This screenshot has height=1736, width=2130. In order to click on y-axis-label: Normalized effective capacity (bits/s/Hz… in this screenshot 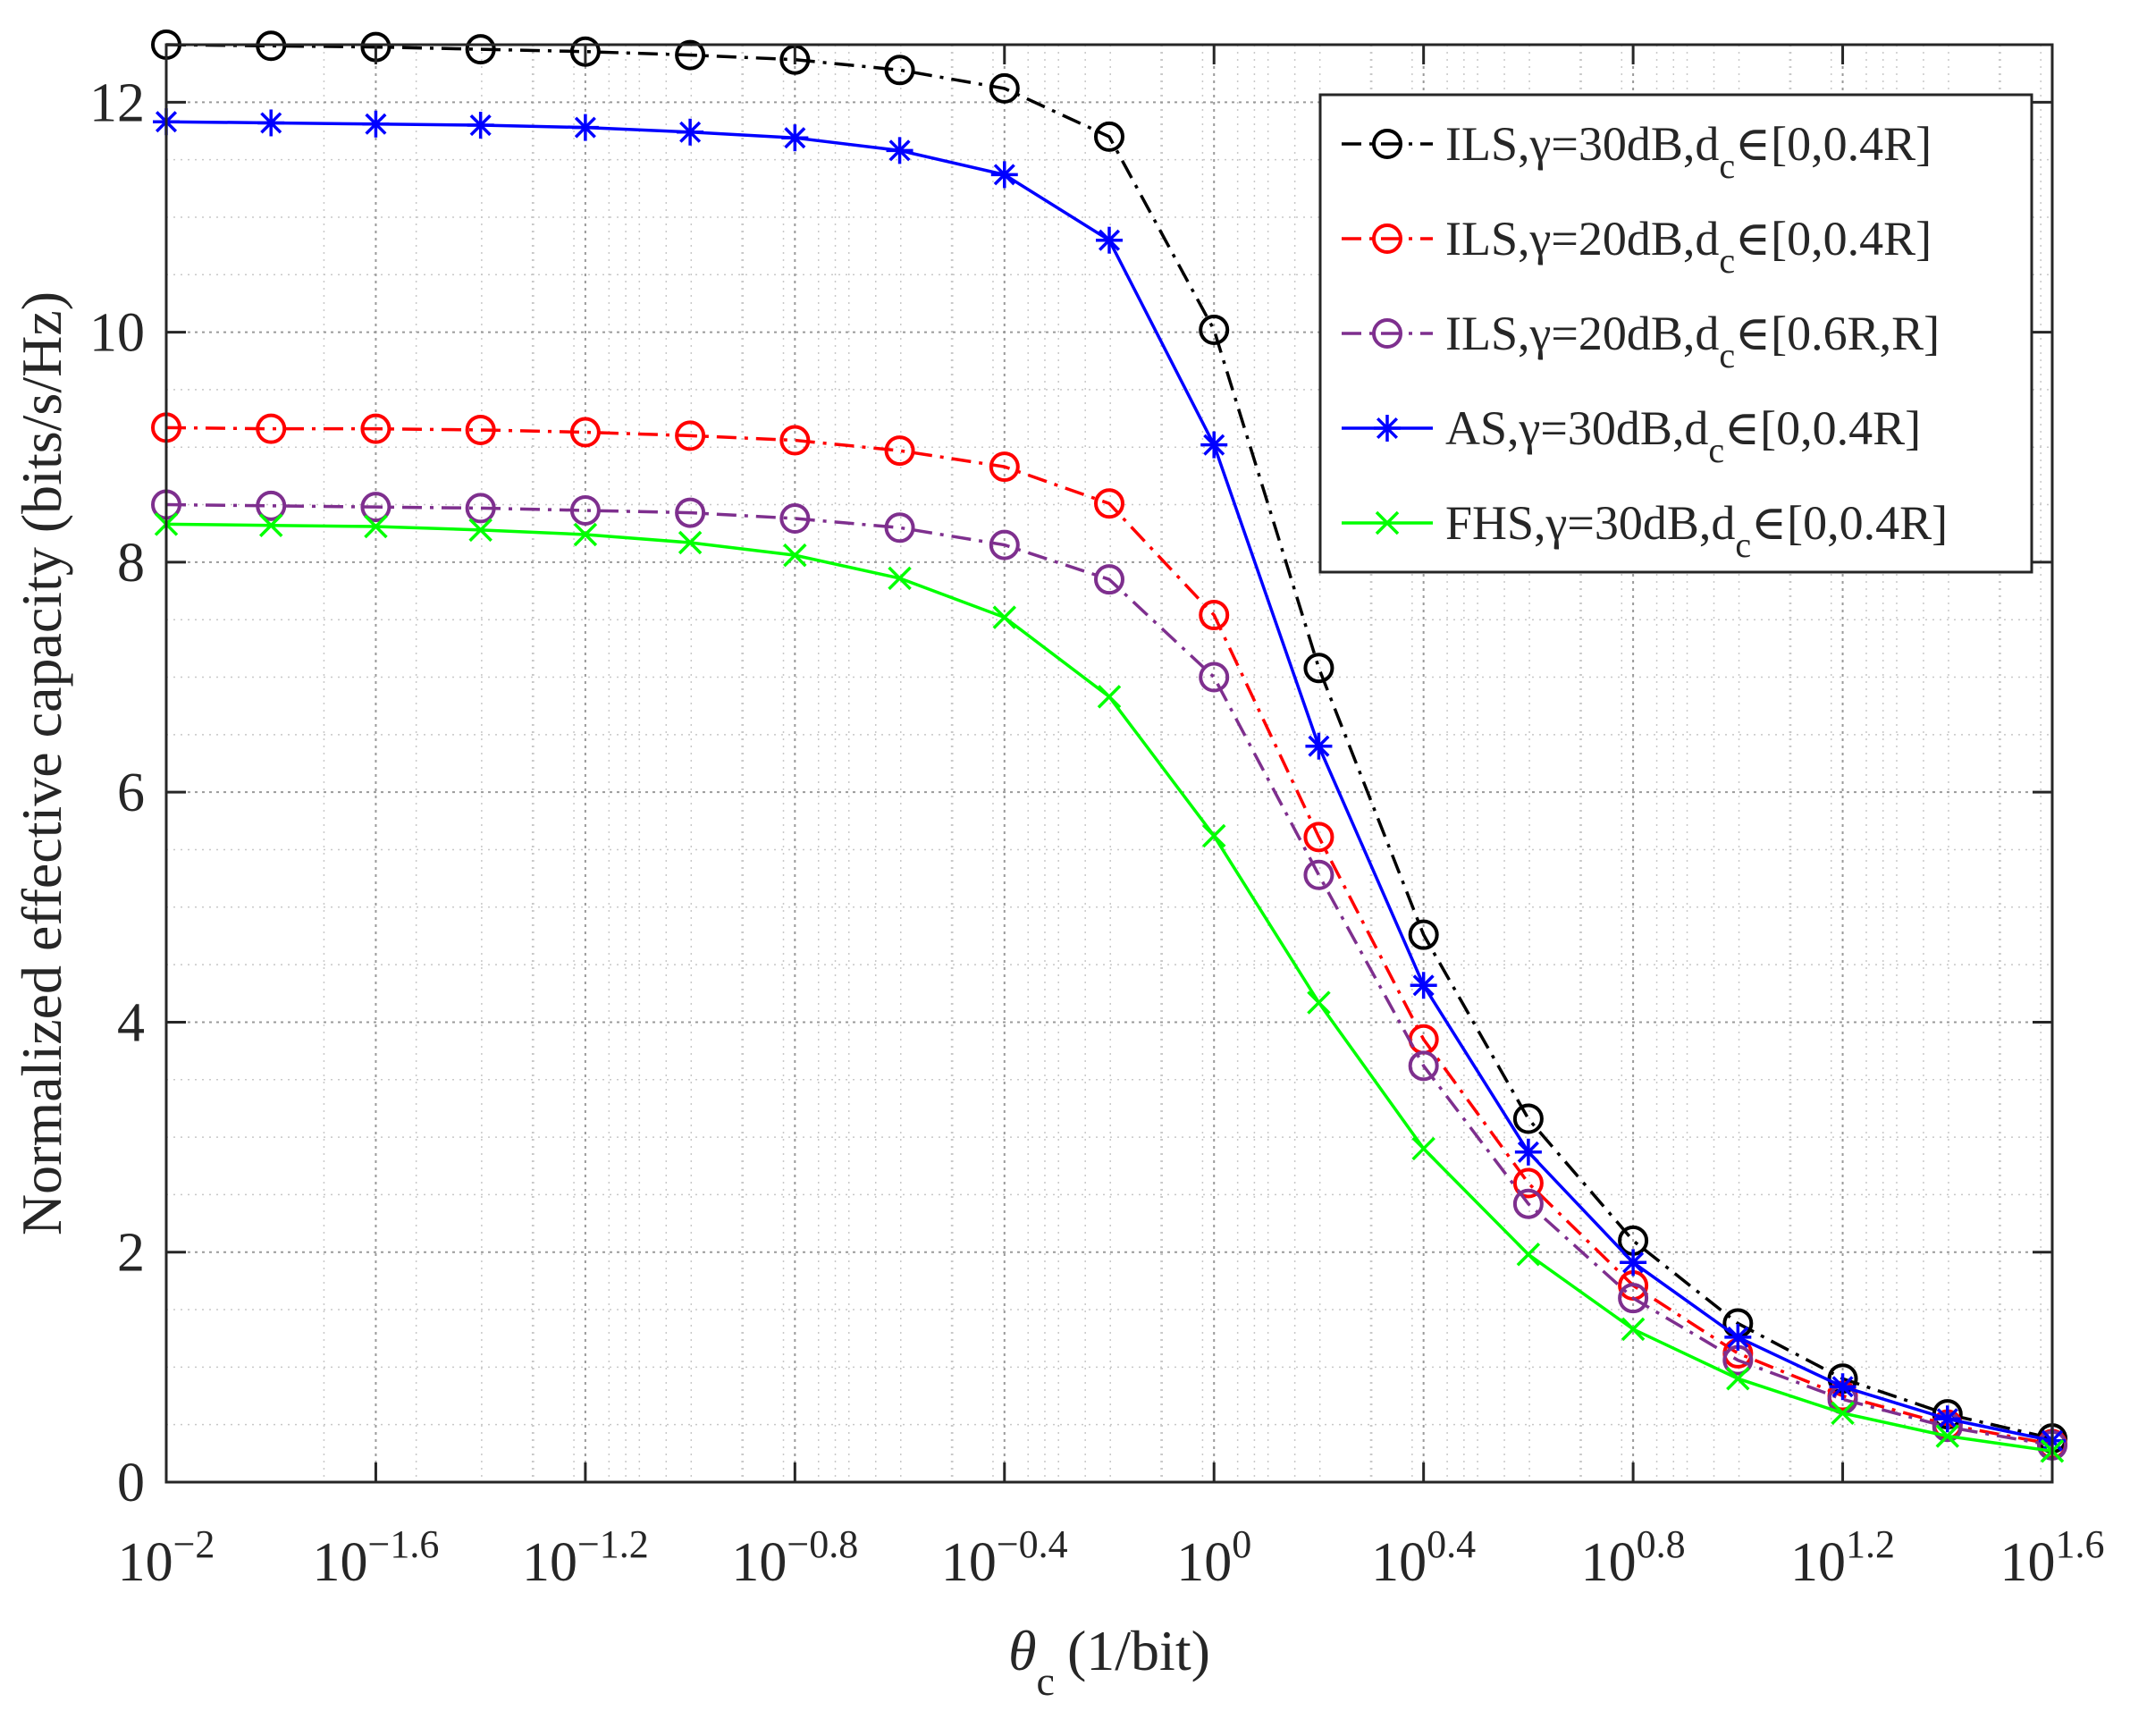, I will do `click(41, 763)`.